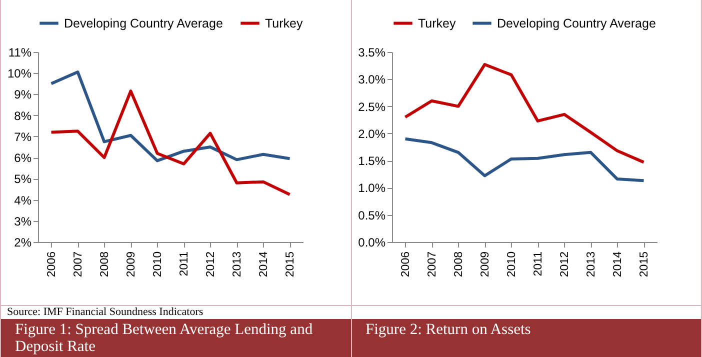 This screenshot has width=702, height=357. What do you see at coordinates (372, 53) in the screenshot?
I see `y-tick-label: 3.5%` at bounding box center [372, 53].